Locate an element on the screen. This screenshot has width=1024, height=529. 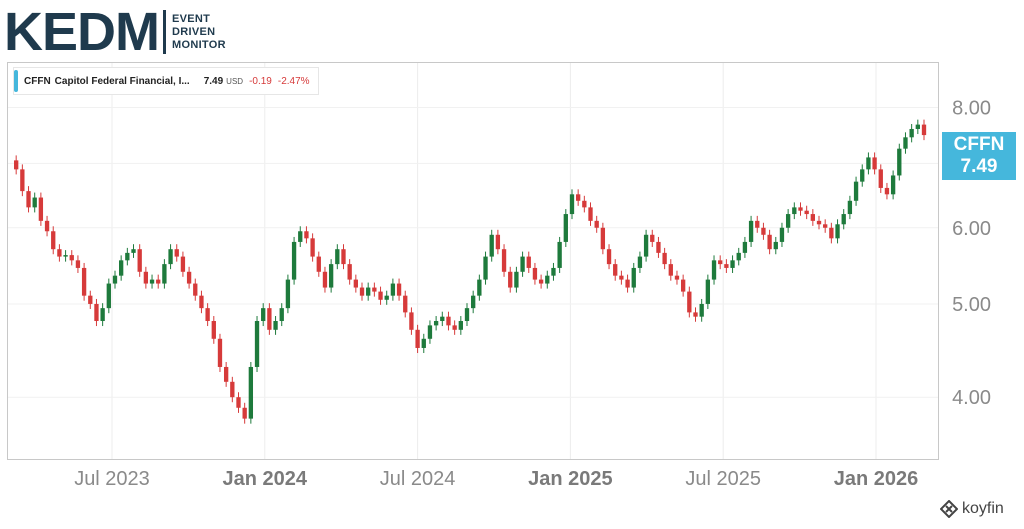
legend-currency: USD is located at coordinates (235, 81).